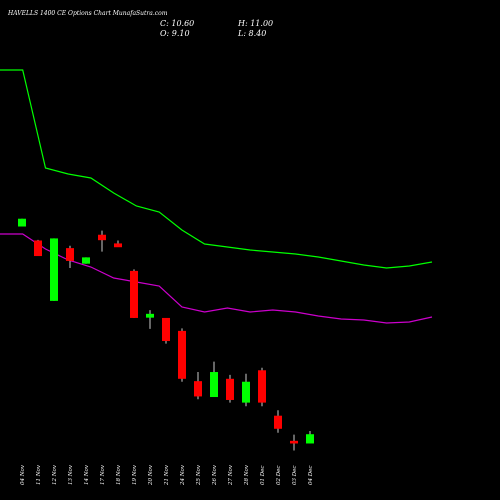 The image size is (500, 500). Describe the element at coordinates (87, 474) in the screenshot. I see `x-tick-label: 14 Nov` at that location.